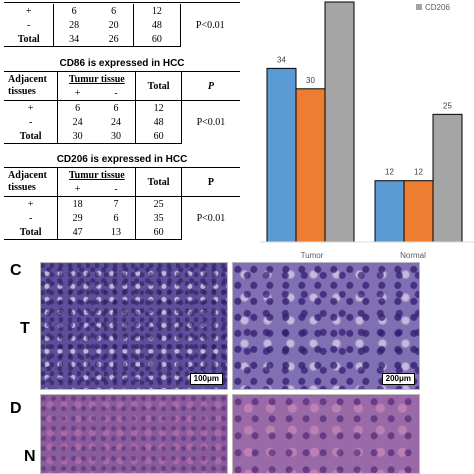 This screenshot has width=474, height=474. What do you see at coordinates (16, 408) in the screenshot?
I see `panel-label-d: D` at bounding box center [16, 408].